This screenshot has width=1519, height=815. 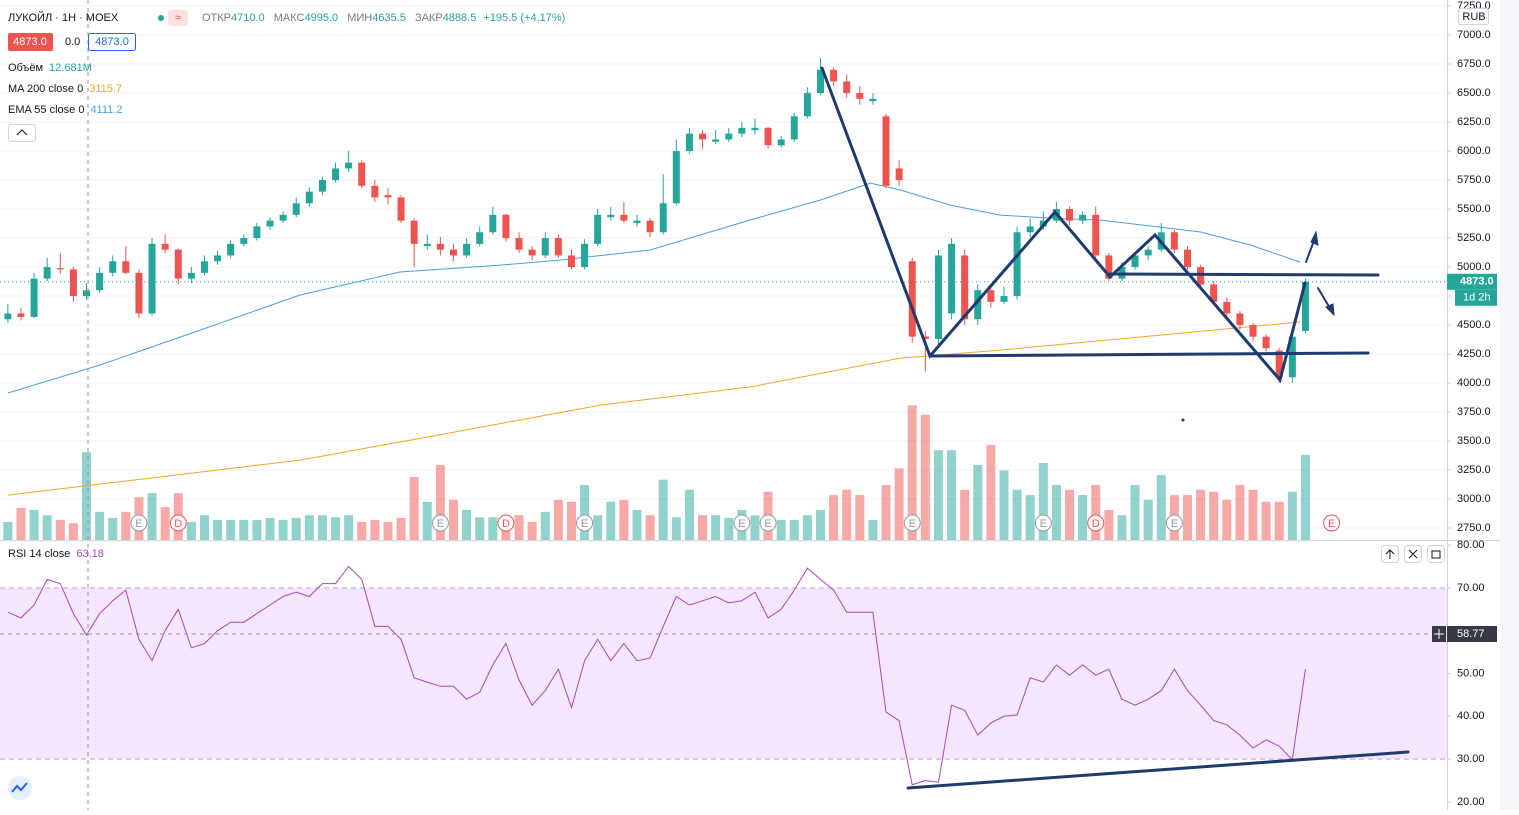 What do you see at coordinates (1471, 716) in the screenshot?
I see `y-tick-label: 40.00` at bounding box center [1471, 716].